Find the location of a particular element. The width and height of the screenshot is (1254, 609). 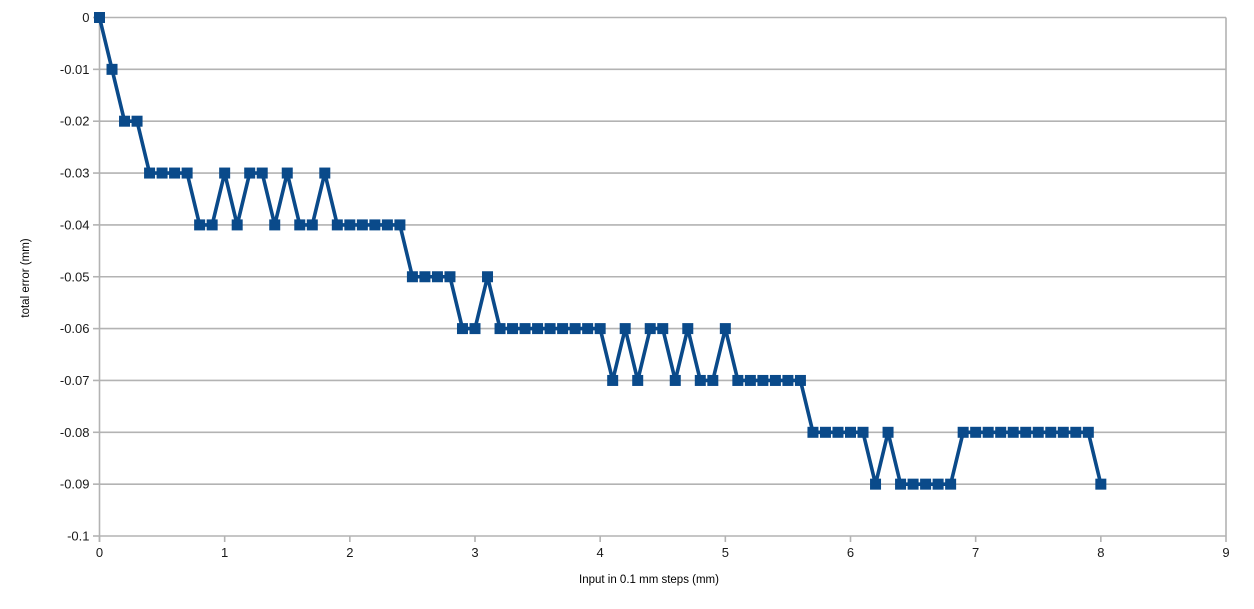

y-axis-title: total error (mm) is located at coordinates (26, 278).